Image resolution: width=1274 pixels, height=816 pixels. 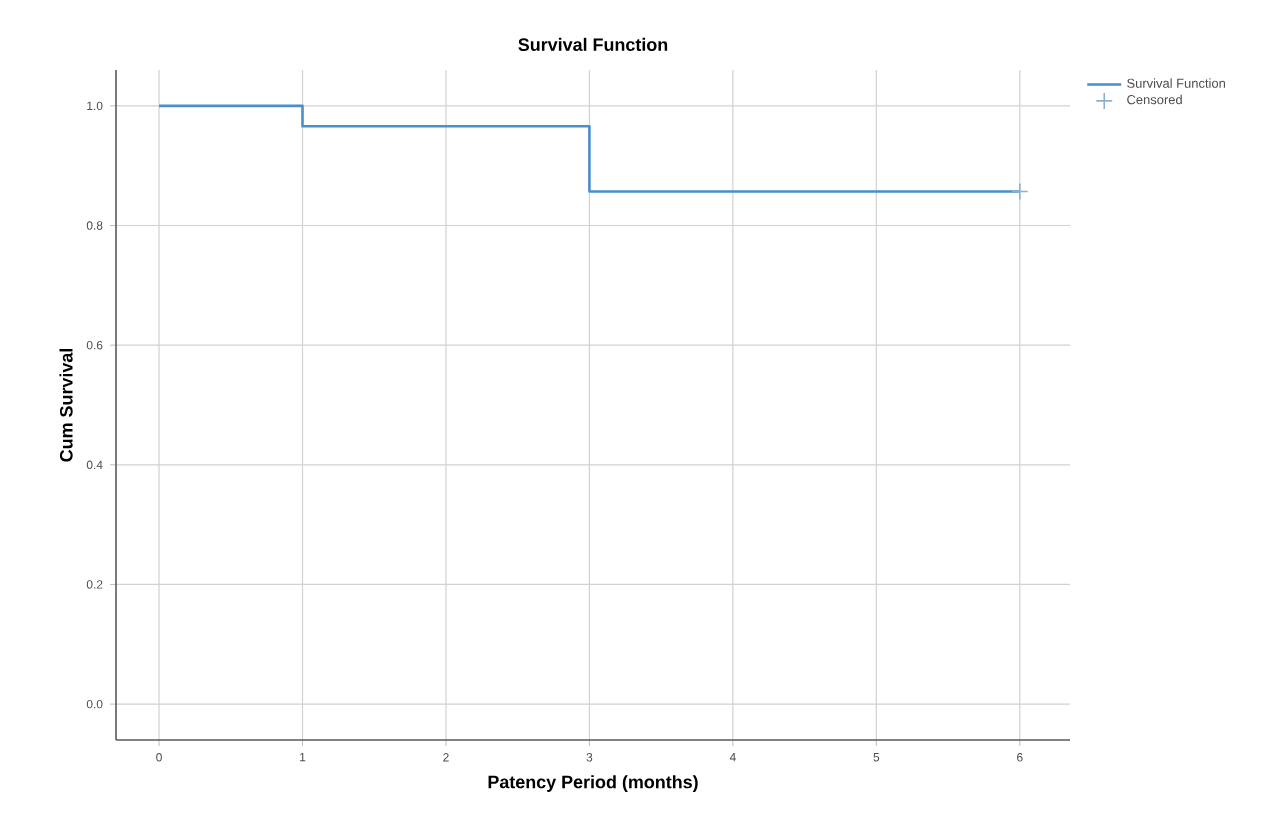 I want to click on y-axis-title: Cum Survival, so click(x=66, y=405).